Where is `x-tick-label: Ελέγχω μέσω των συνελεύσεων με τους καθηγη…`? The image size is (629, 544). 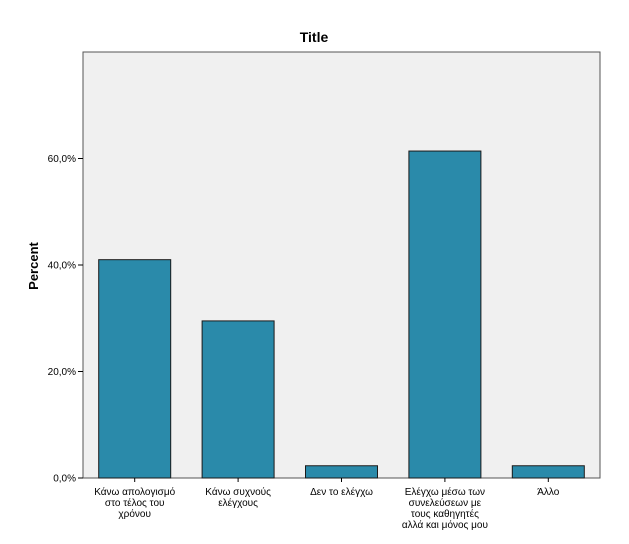
x-tick-label: Ελέγχω μέσω των συνελεύσεων με τους καθηγη… is located at coordinates (445, 508).